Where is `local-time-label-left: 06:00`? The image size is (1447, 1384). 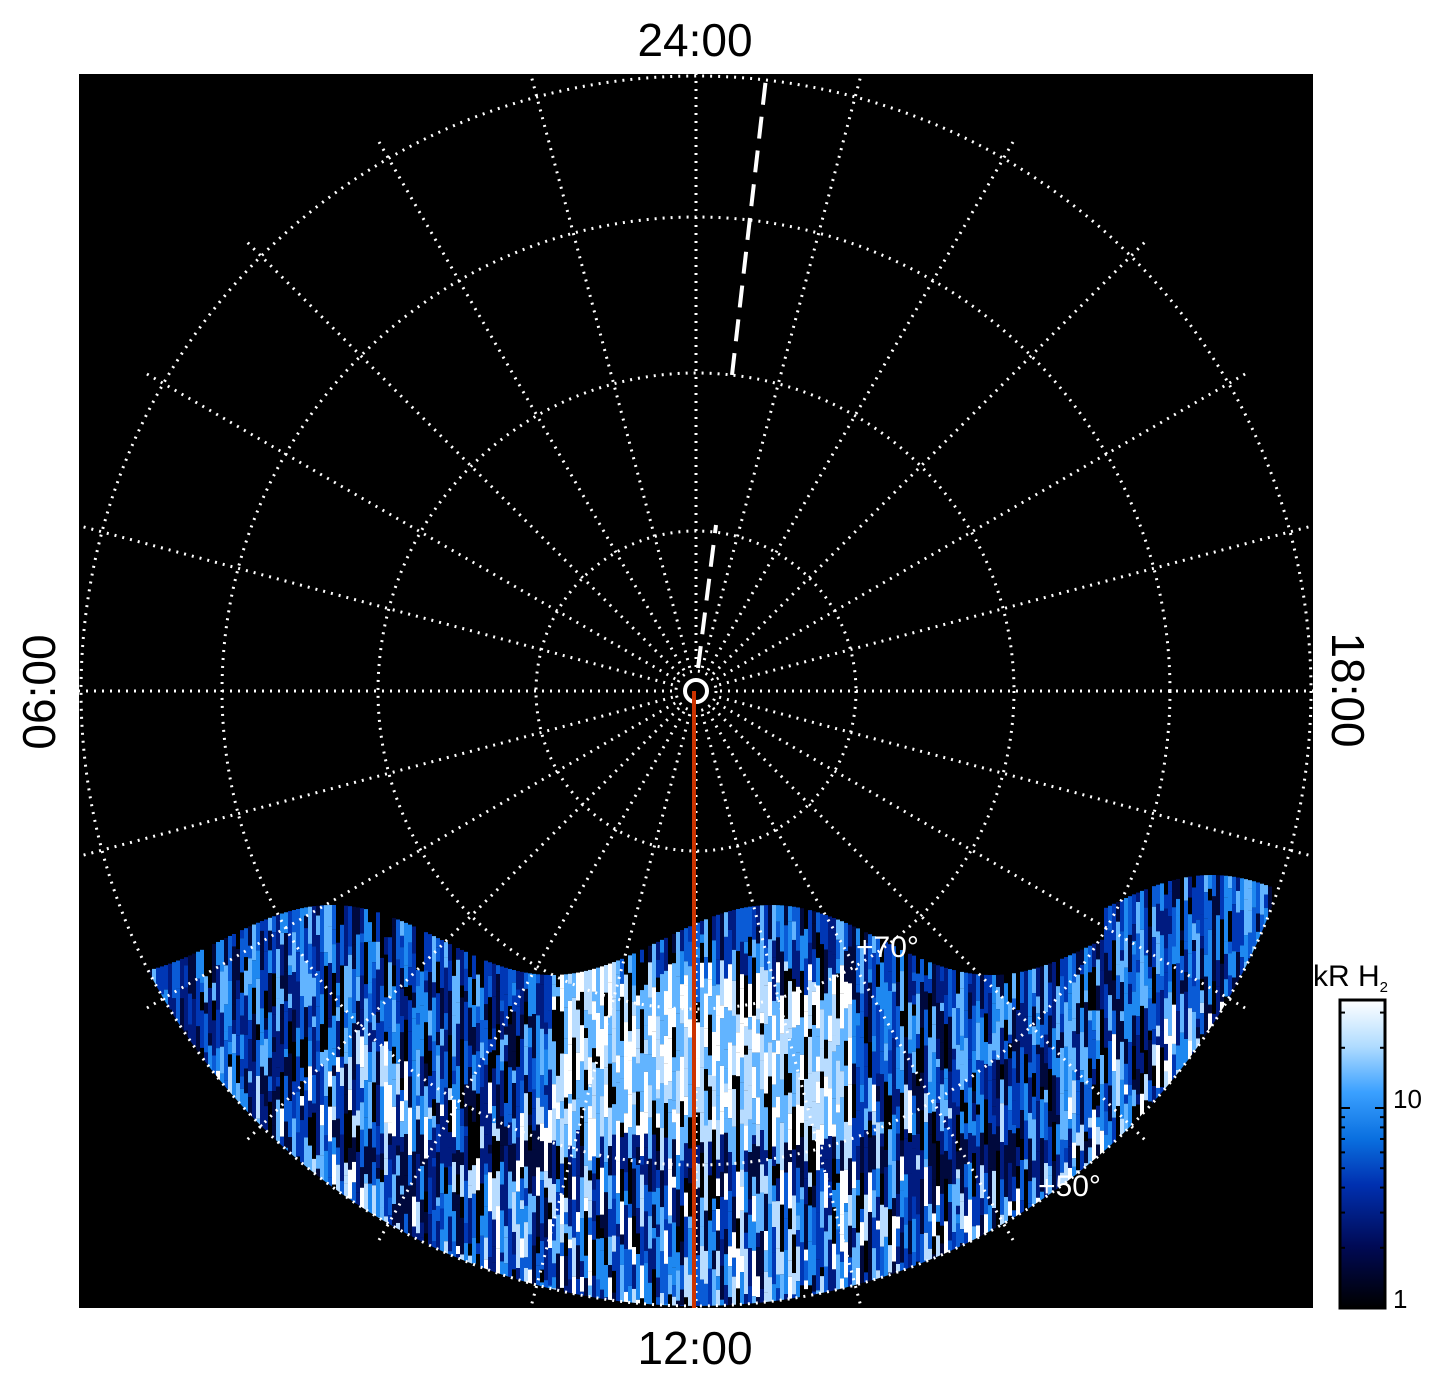
local-time-label-left: 06:00 is located at coordinates (39, 691).